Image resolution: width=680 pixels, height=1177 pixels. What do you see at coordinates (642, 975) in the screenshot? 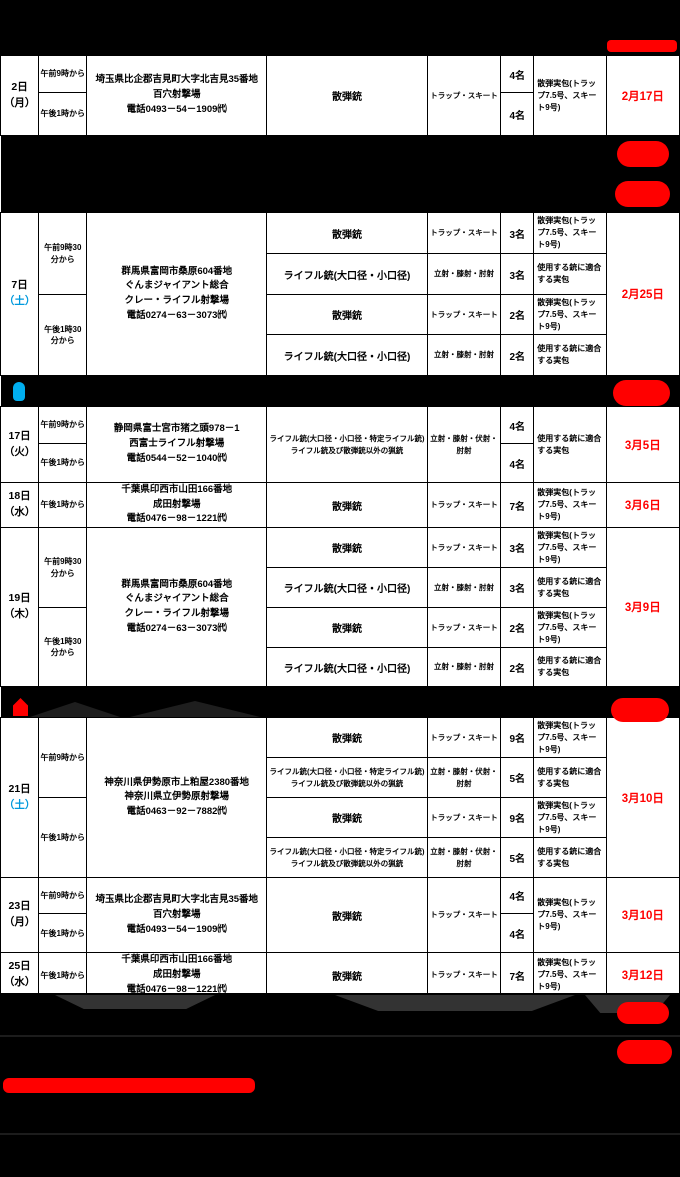
I see `deadline-cell: 3月12日` at bounding box center [642, 975].